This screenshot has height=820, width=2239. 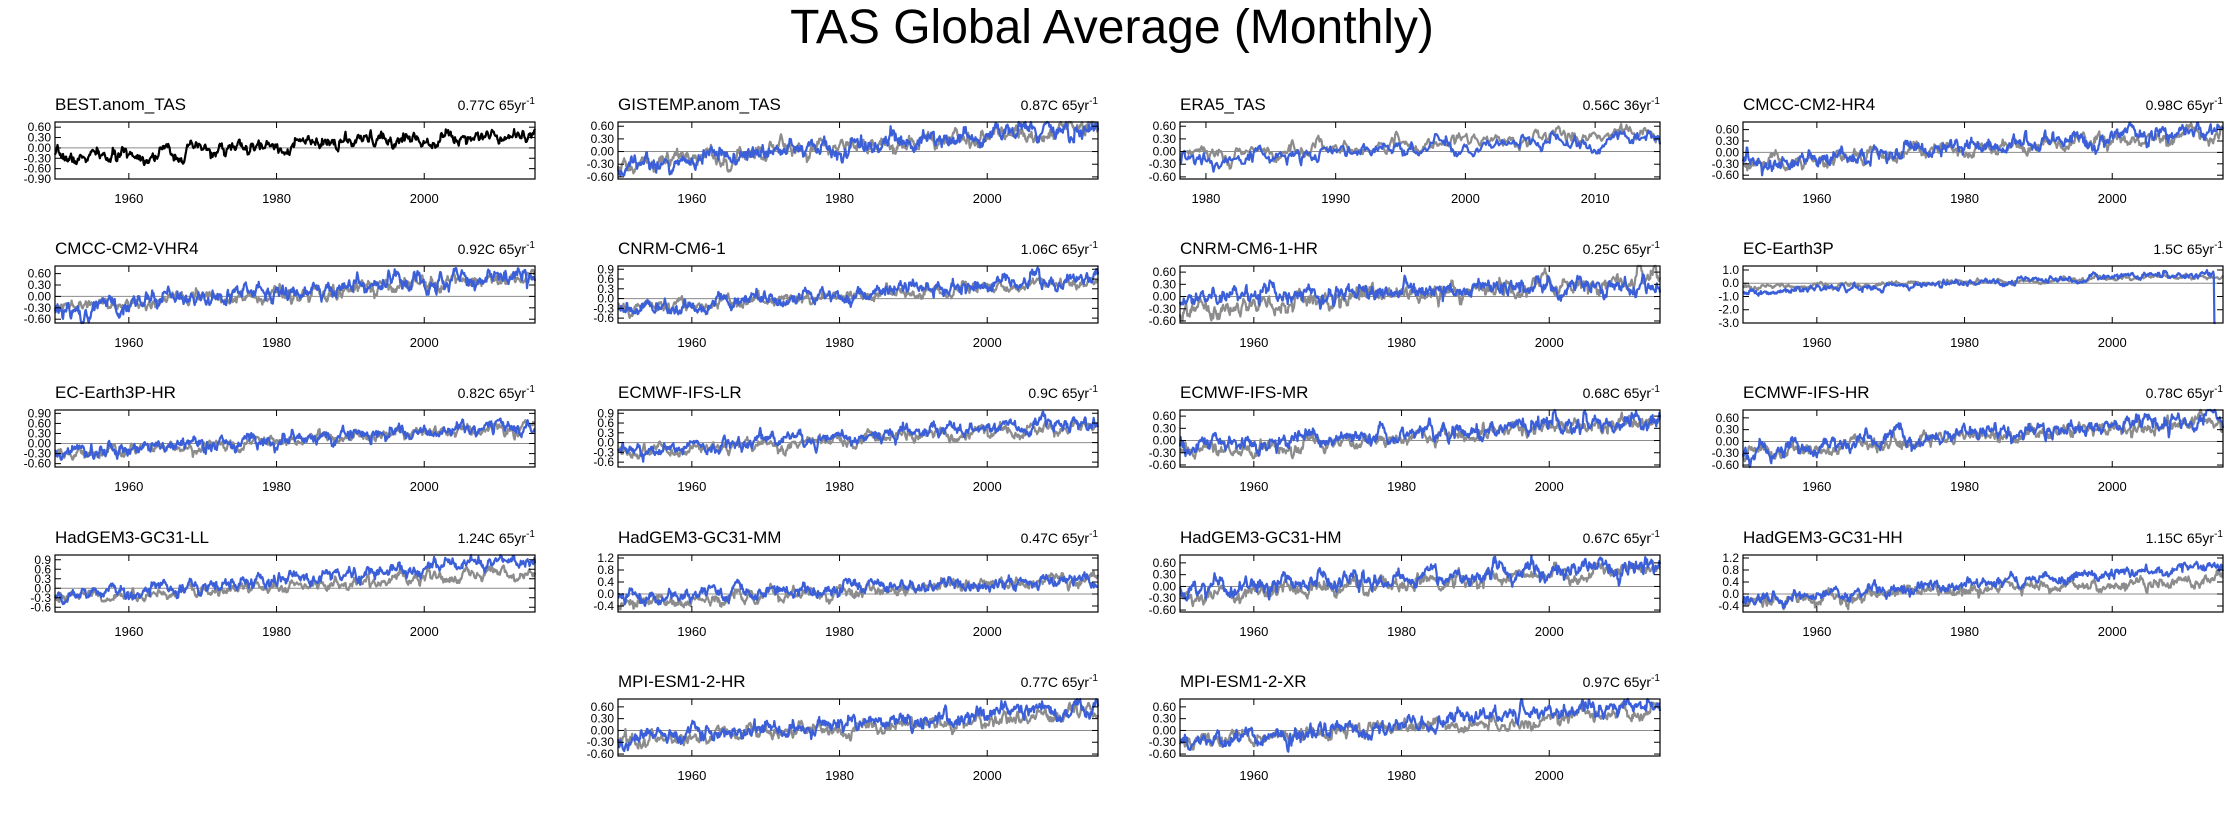 I want to click on trend-annotation: 0.56C 36yr-1, so click(x=1622, y=104).